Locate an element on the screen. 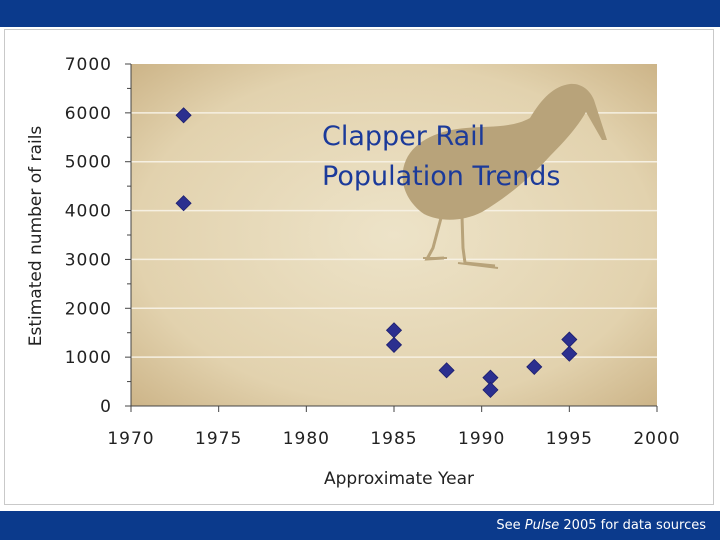  top-bar is located at coordinates (360, 13).